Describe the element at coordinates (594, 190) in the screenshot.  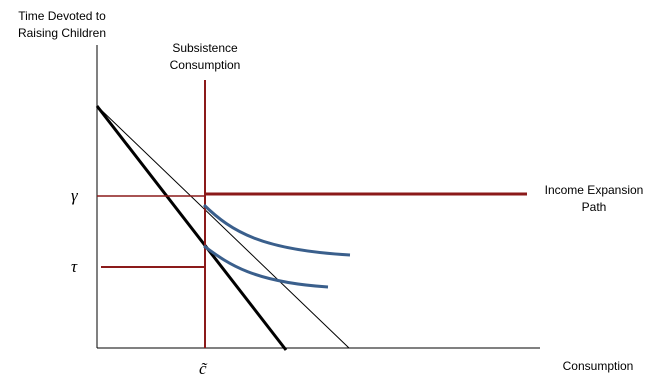
I see `expansion-path-label-line1: Income Expansion` at that location.